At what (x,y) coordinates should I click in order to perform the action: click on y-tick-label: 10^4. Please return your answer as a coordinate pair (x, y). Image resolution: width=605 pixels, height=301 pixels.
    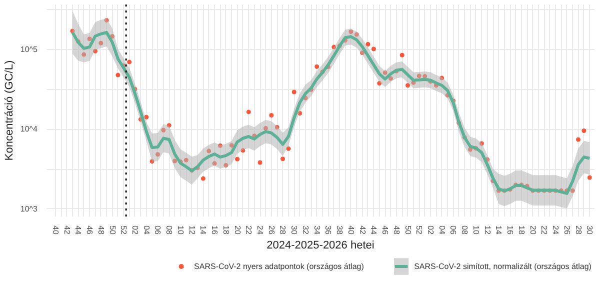
    Looking at the image, I should click on (29, 129).